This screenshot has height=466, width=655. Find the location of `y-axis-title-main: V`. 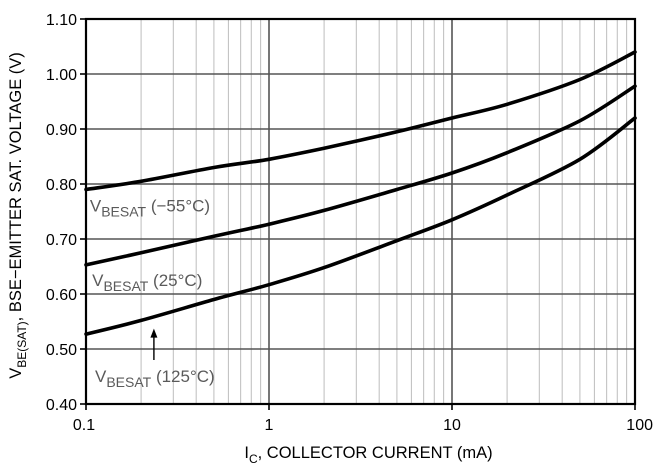

y-axis-title-main: V is located at coordinates (16, 373).